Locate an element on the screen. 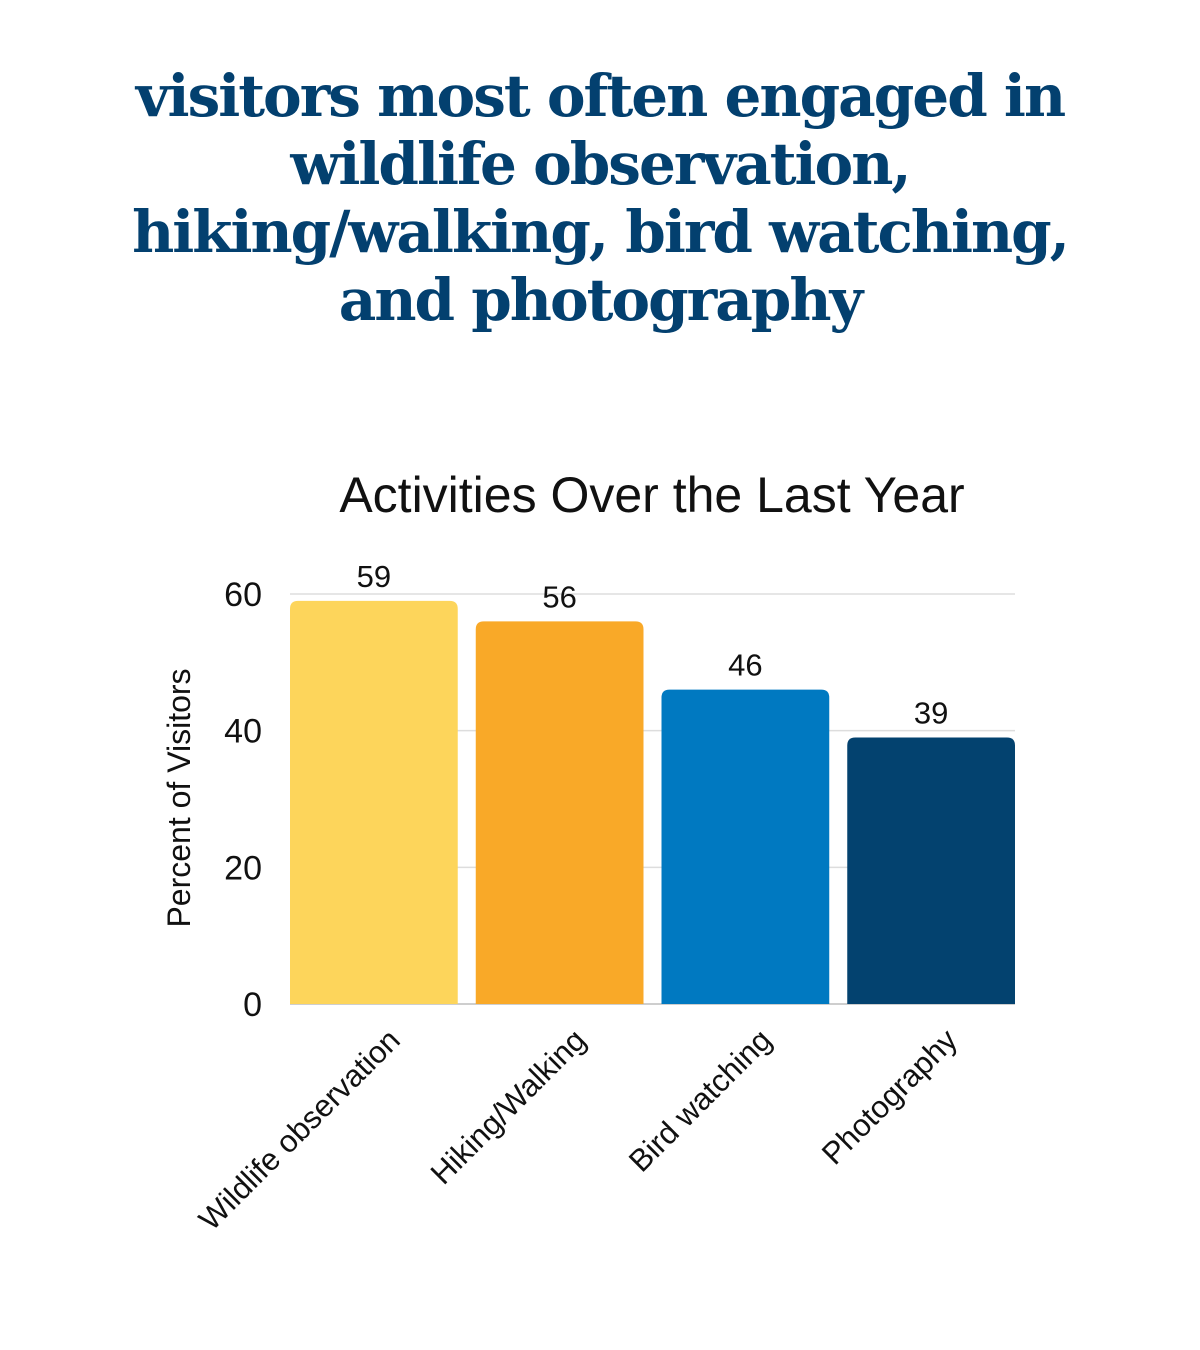 The width and height of the screenshot is (1200, 1350). y-axis-label: Percent of Visitors is located at coordinates (179, 797).